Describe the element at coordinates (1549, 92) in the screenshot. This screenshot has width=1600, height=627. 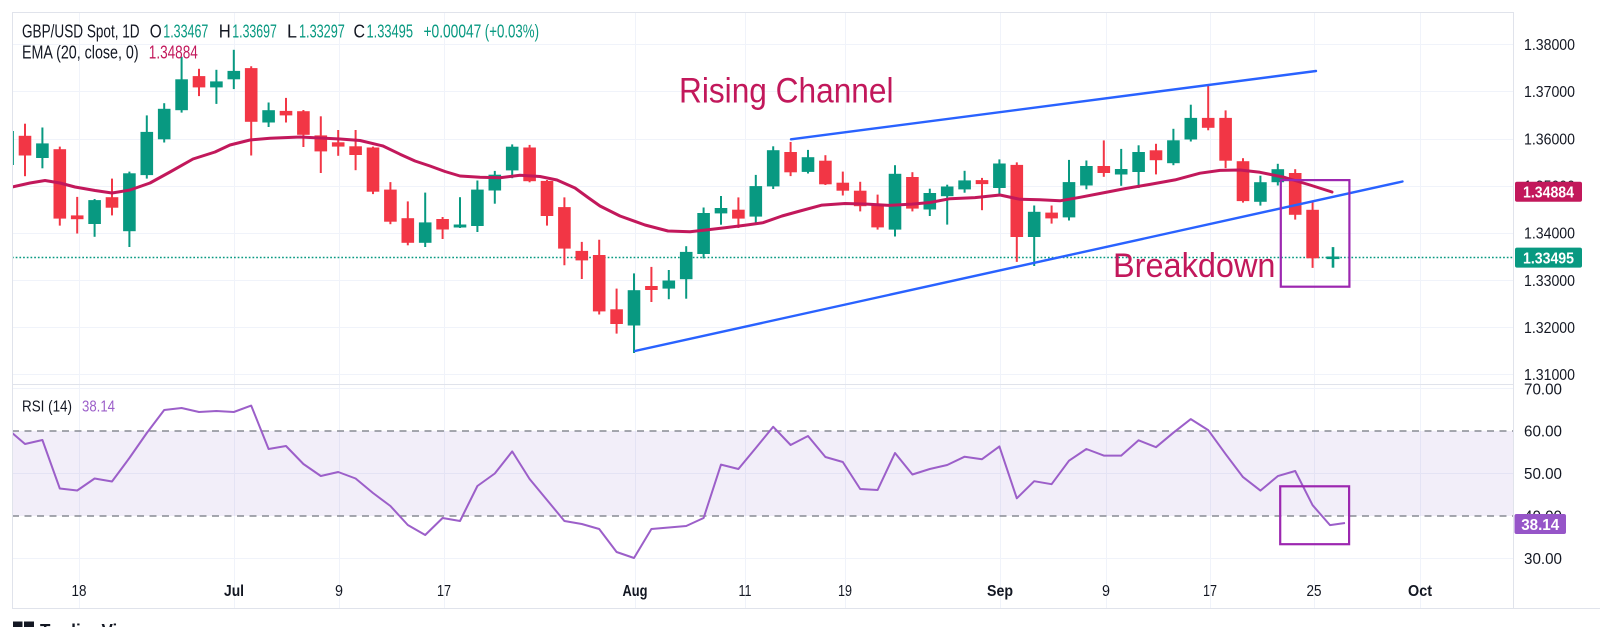
I see `svg-text: 1.37000` at that location.